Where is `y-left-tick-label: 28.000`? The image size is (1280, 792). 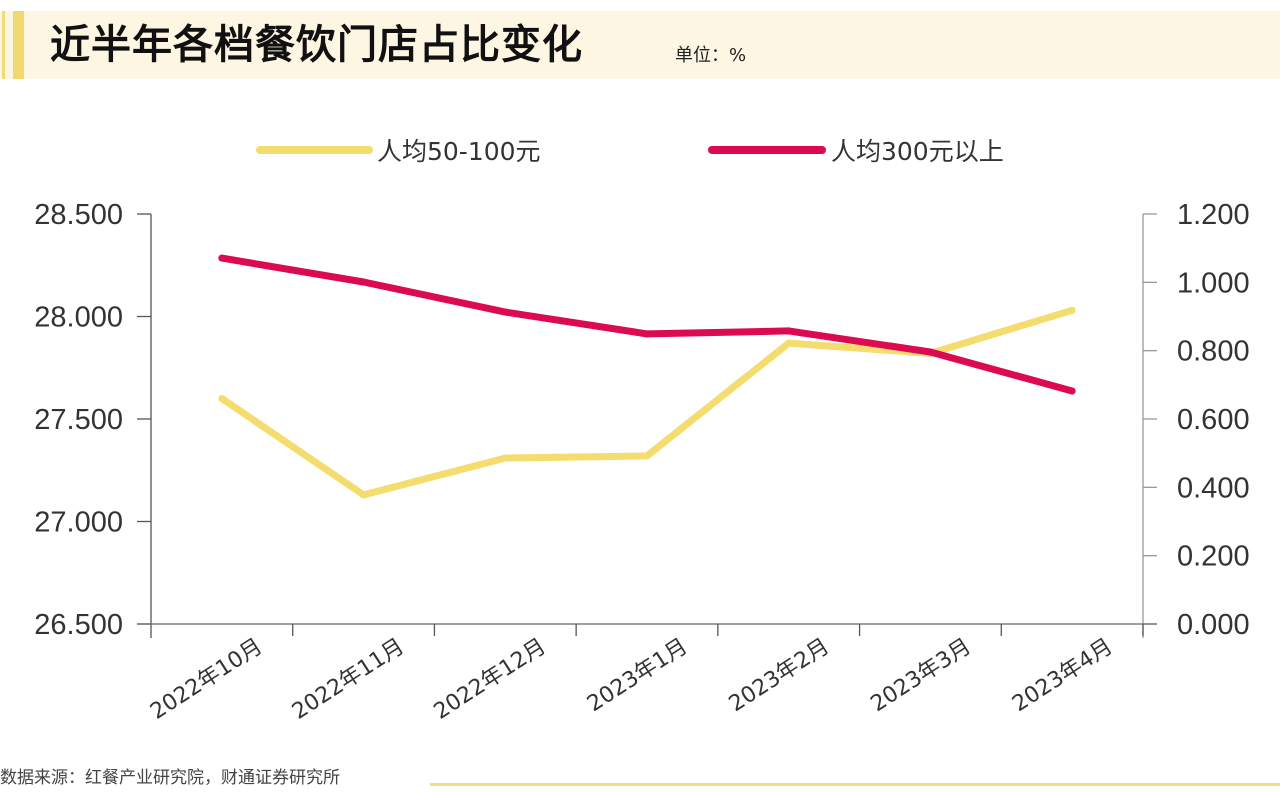 y-left-tick-label: 28.000 is located at coordinates (78, 318).